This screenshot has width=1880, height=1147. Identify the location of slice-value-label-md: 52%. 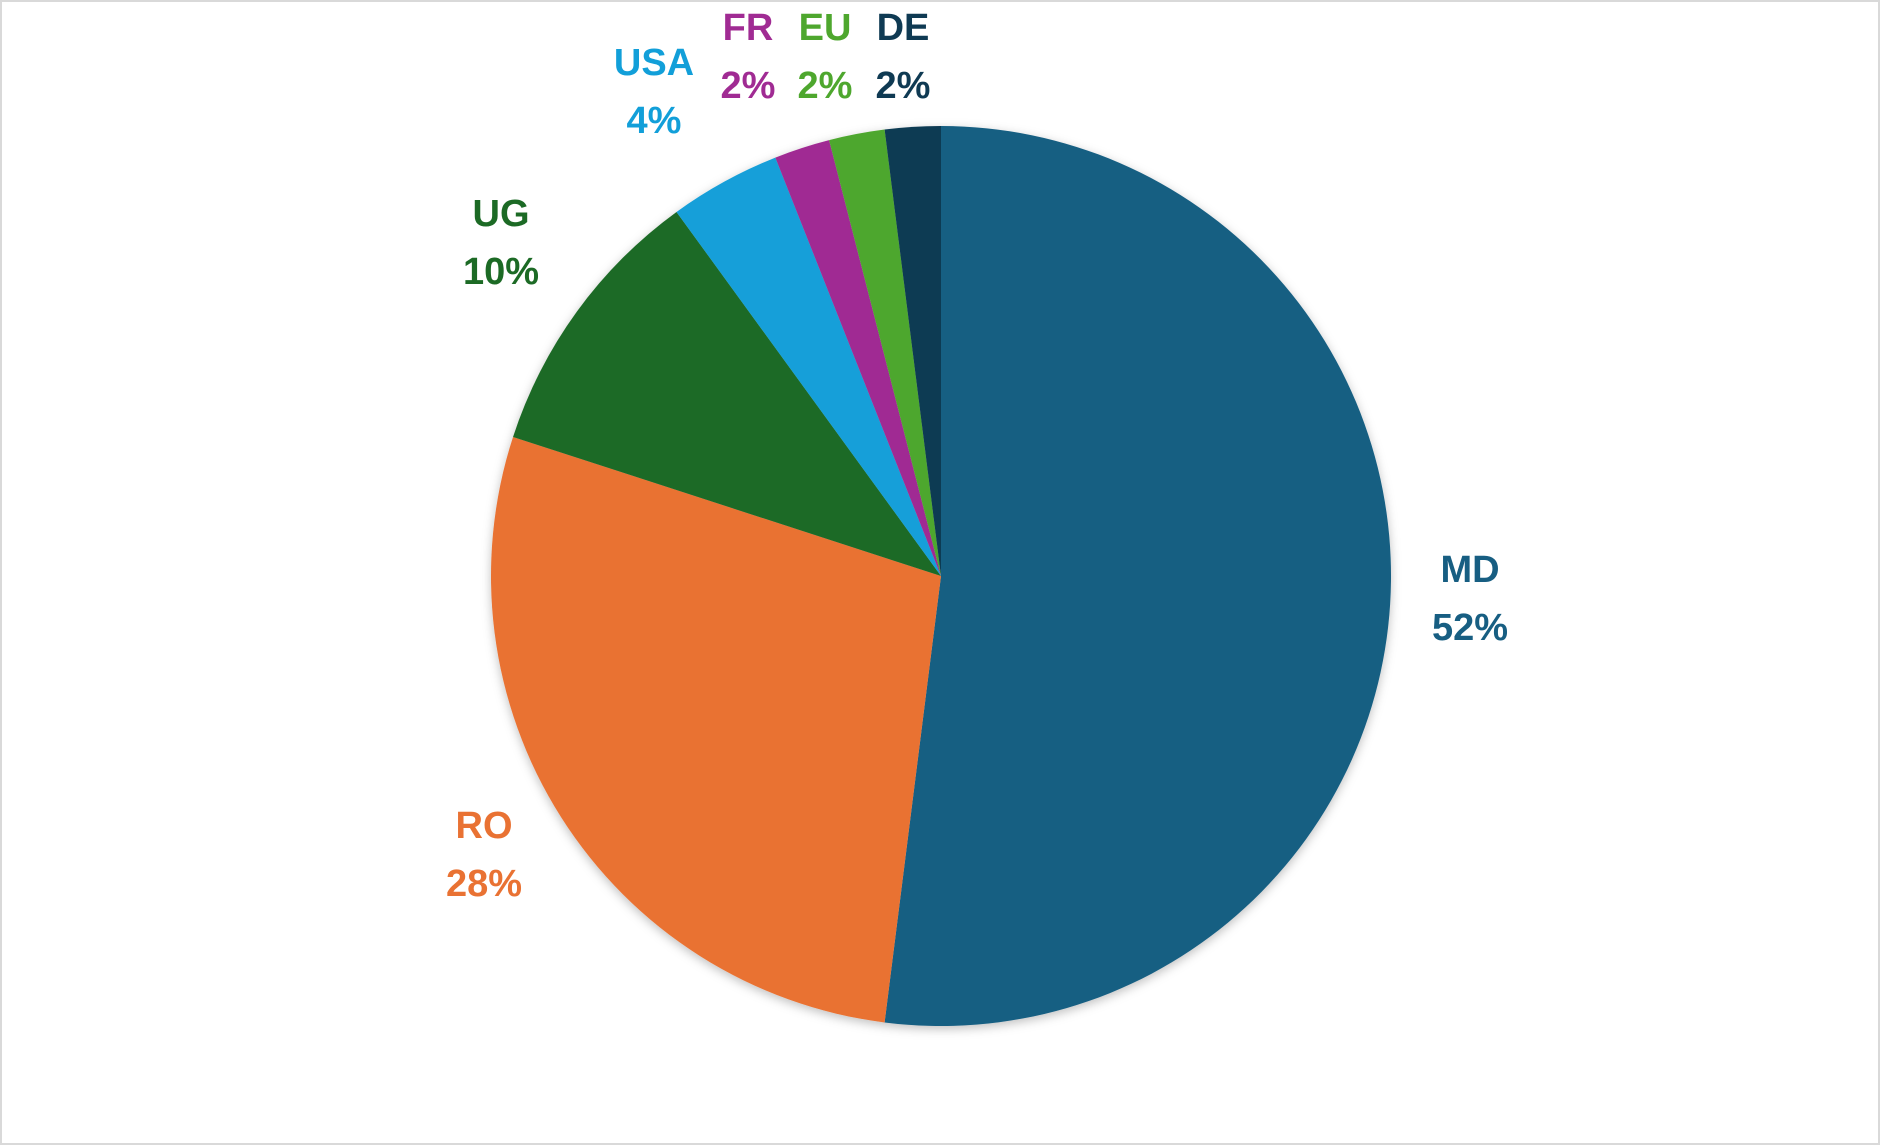
(1470, 628).